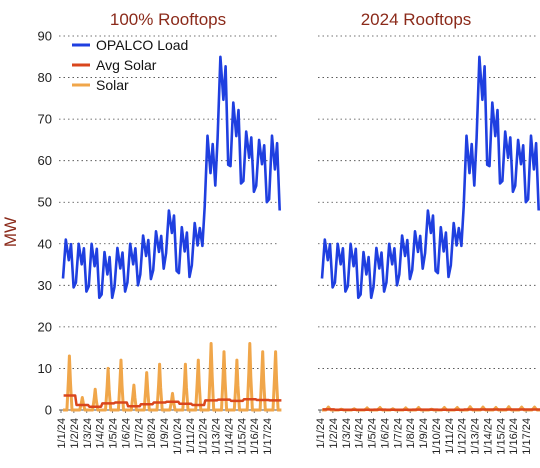 The image size is (540, 468). I want to click on legend: OPALCO Load Avg Solar Solar, so click(130, 65).